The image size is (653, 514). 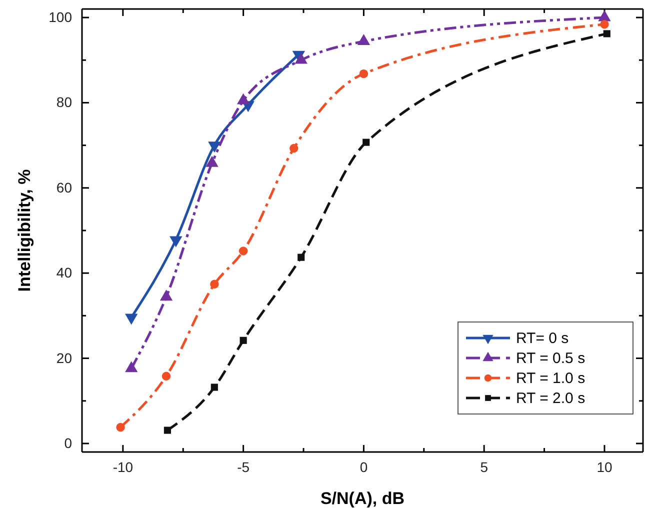 I want to click on legend-label: RT = 0.5 s, so click(x=551, y=358).